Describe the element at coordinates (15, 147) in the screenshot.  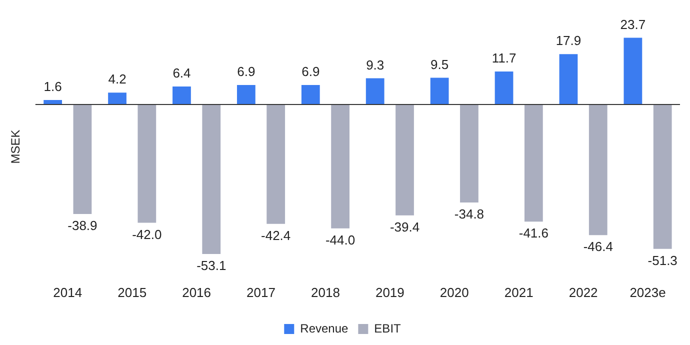
I see `y-axis-title: MSEK` at that location.